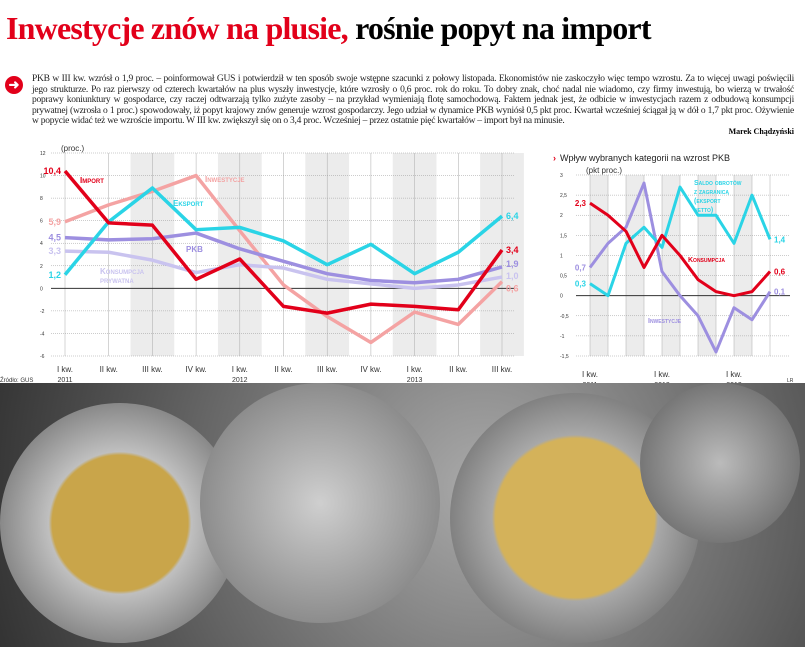 The width and height of the screenshot is (805, 647). What do you see at coordinates (562, 337) in the screenshot?
I see `y-tick-label: -1` at bounding box center [562, 337].